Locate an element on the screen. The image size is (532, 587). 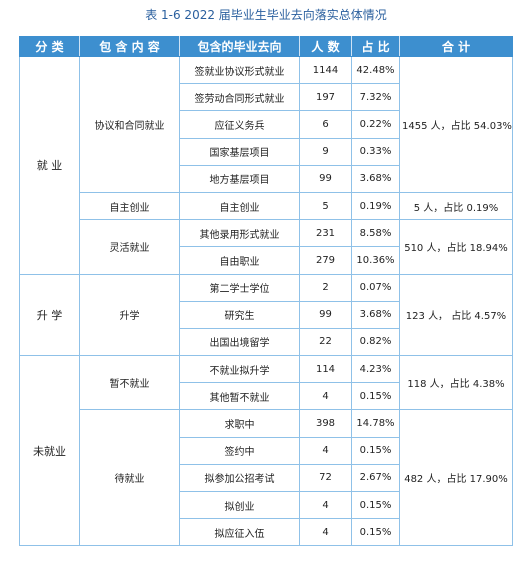
header-total: 合 计 is located at coordinates (456, 46).